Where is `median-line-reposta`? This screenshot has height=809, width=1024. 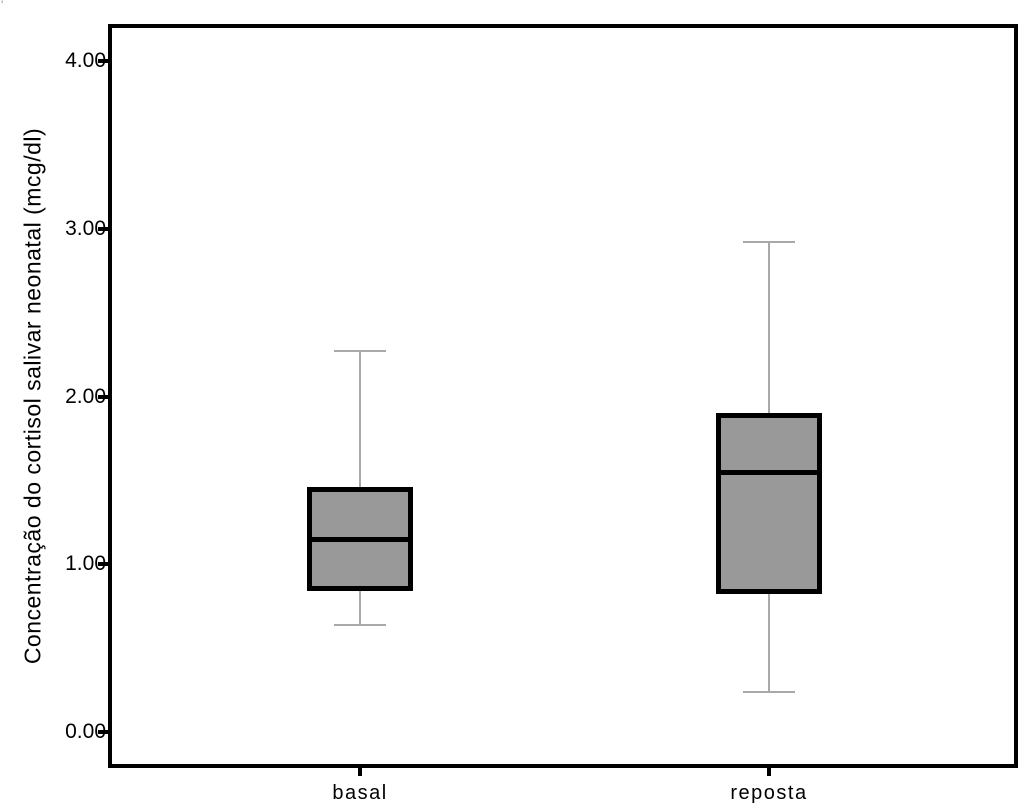 median-line-reposta is located at coordinates (769, 472).